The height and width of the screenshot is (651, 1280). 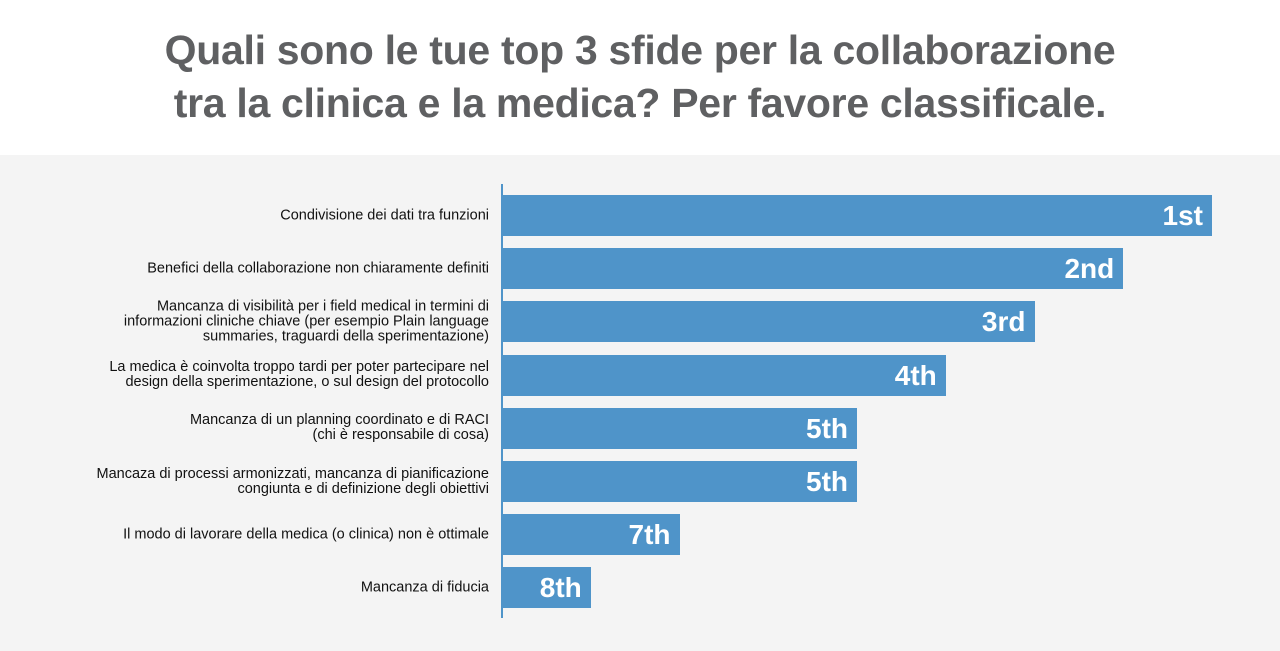 I want to click on data-label: 7th, so click(x=649, y=535).